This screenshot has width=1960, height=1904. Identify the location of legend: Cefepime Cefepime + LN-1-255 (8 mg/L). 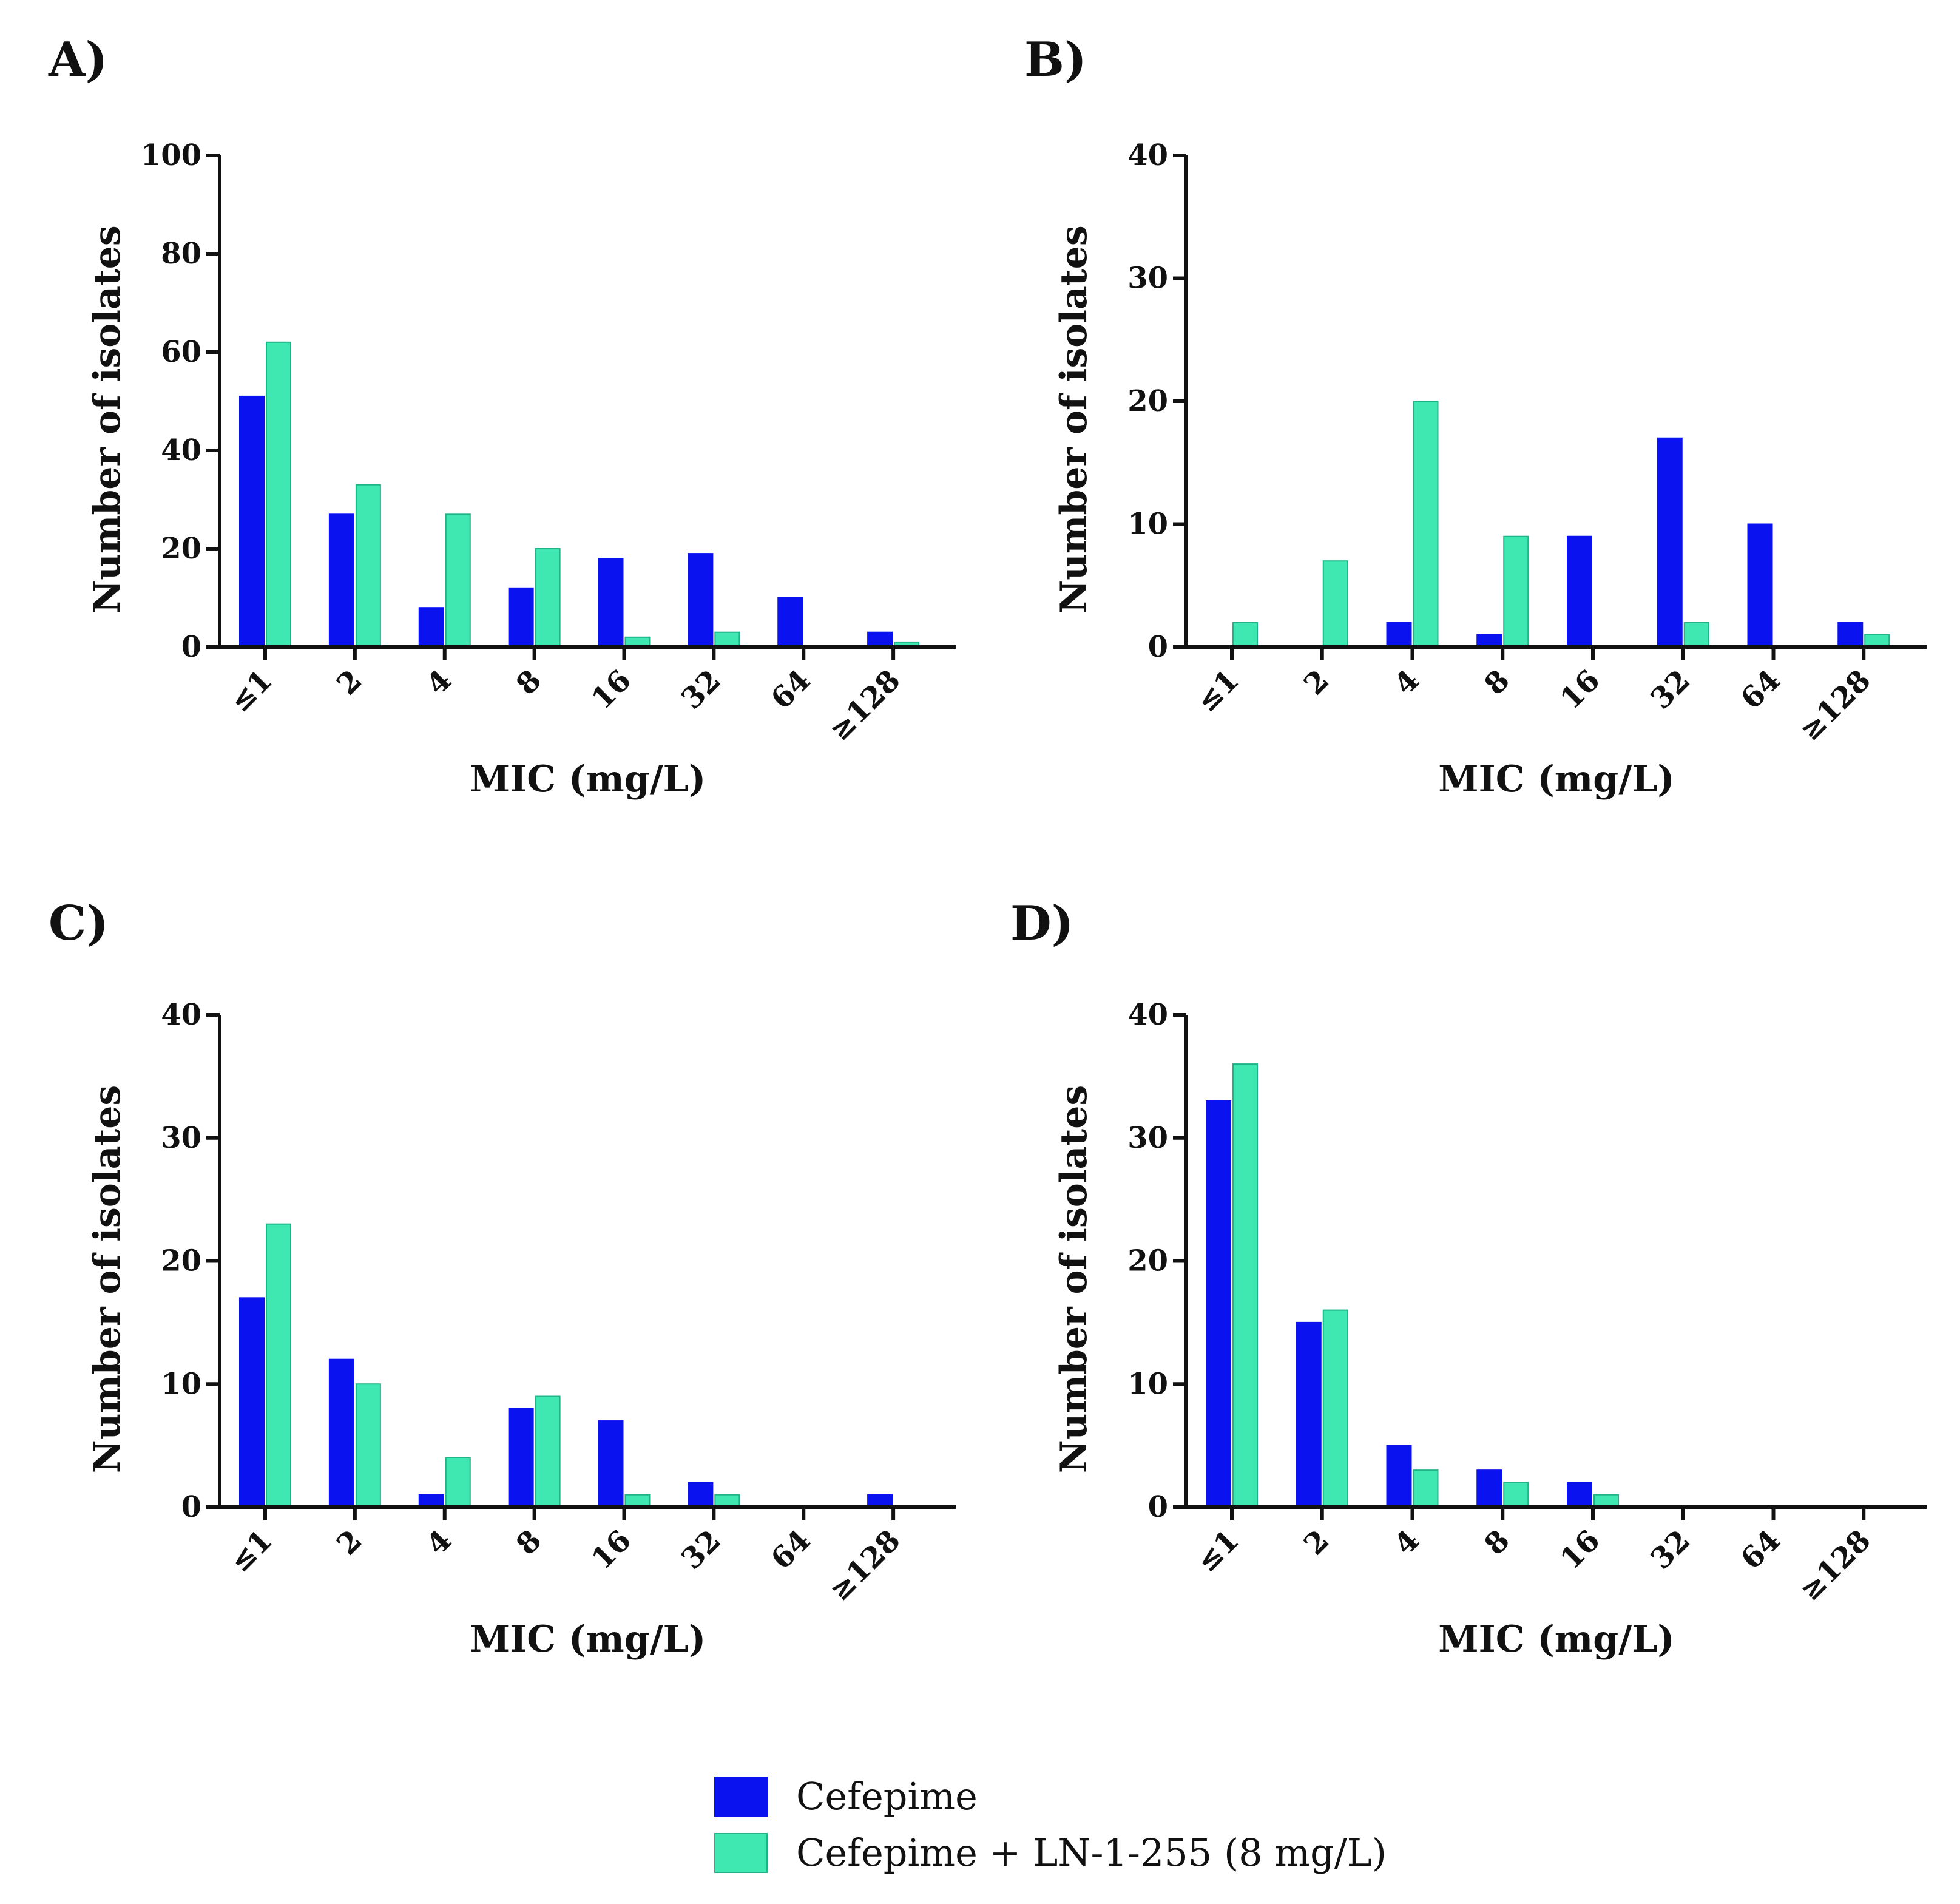
(1051, 1824).